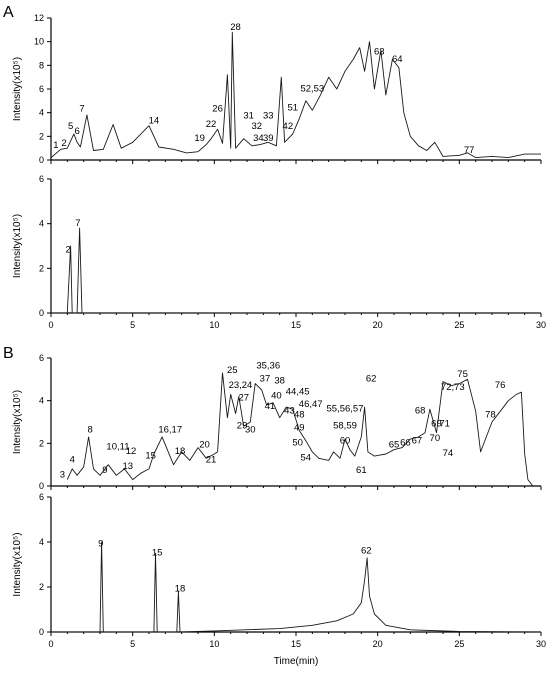 The width and height of the screenshot is (550, 673). Describe the element at coordinates (279, 381) in the screenshot. I see `peak-label: 38` at that location.